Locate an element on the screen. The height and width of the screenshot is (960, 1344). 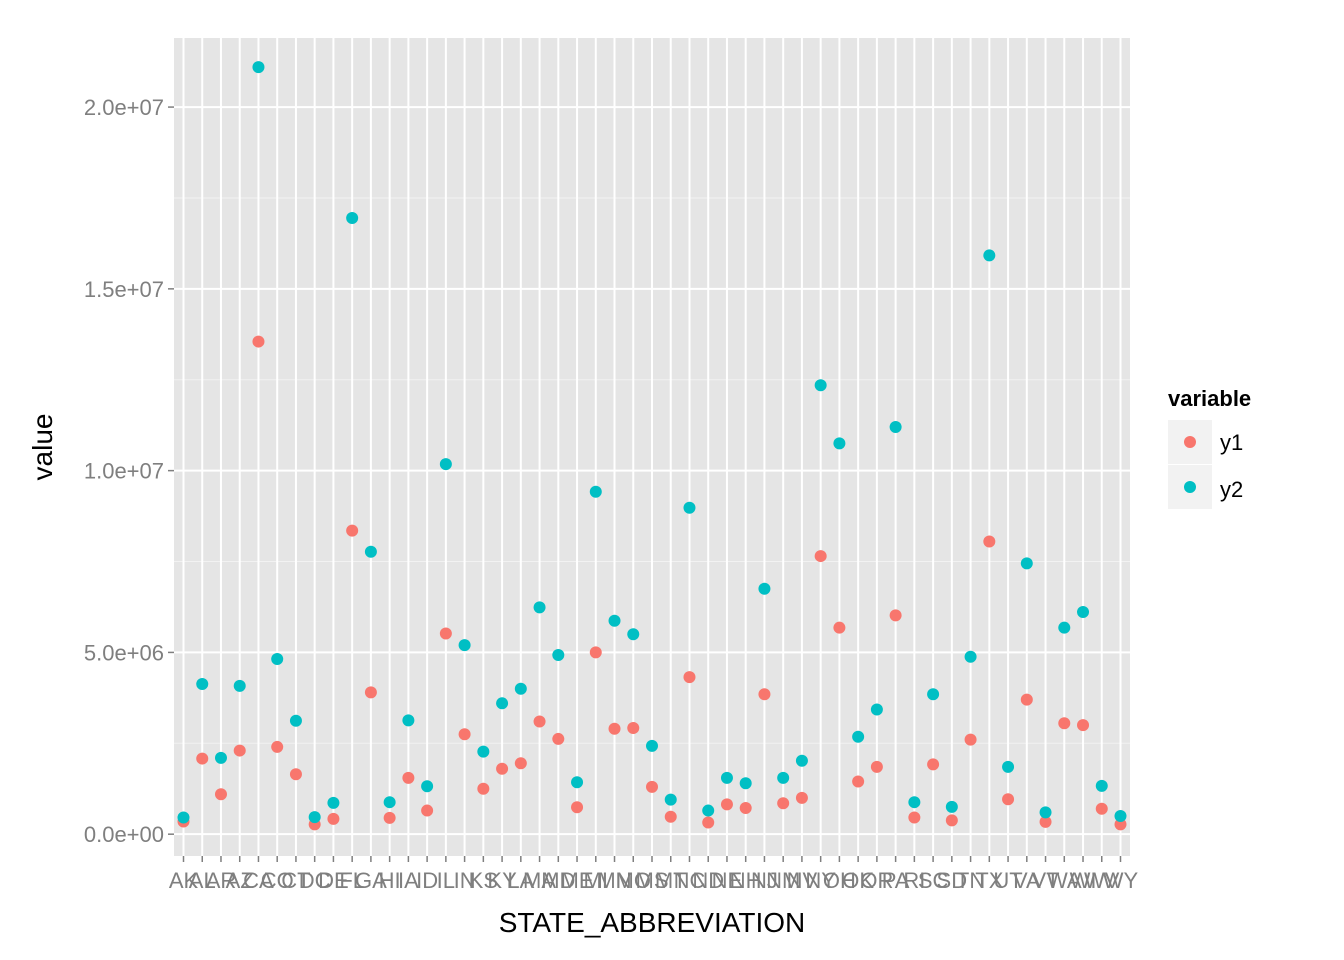
x-tick-label: SD is located at coordinates (952, 880).